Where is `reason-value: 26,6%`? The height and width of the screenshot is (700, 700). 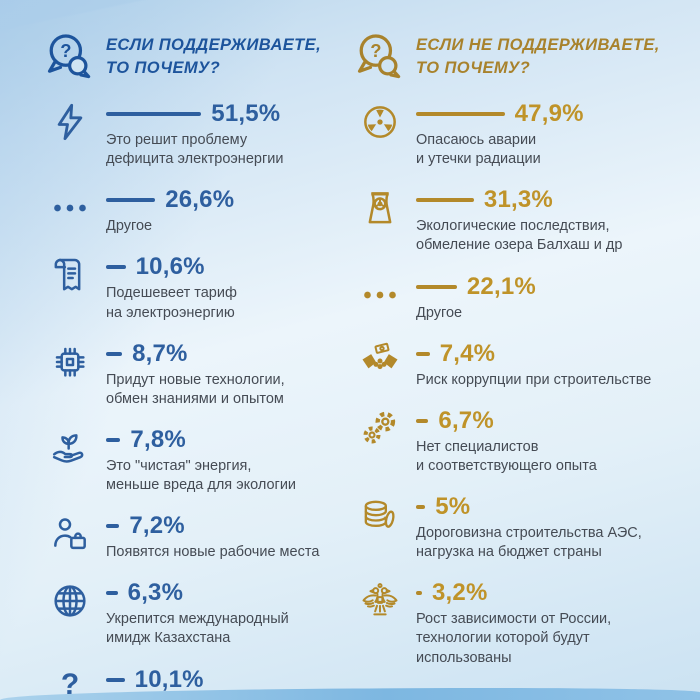 reason-value: 26,6% is located at coordinates (200, 200).